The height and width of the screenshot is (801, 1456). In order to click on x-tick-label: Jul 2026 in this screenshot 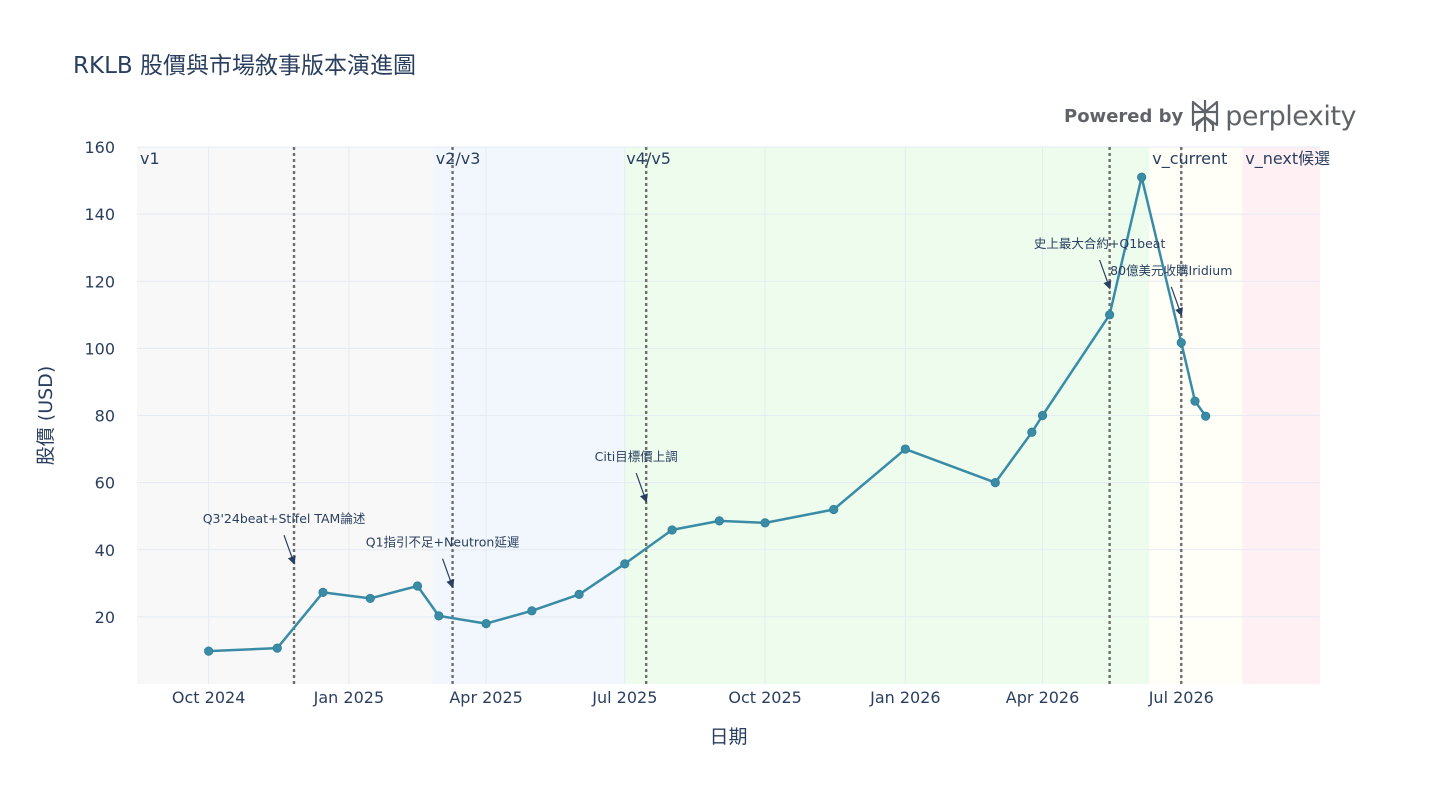, I will do `click(1181, 697)`.